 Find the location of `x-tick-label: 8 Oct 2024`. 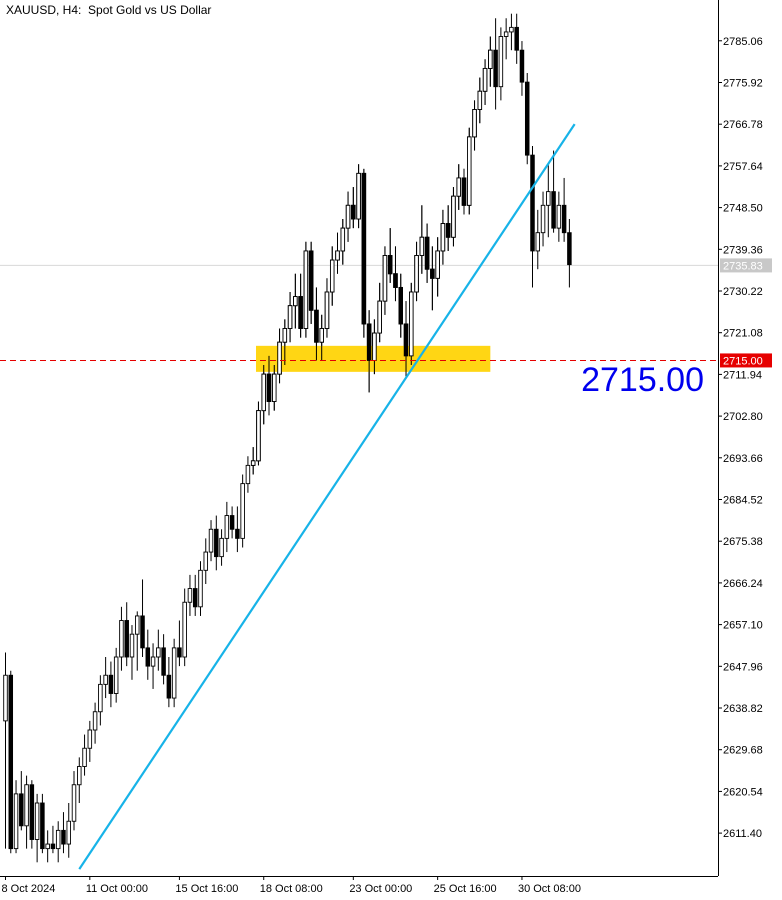

x-tick-label: 8 Oct 2024 is located at coordinates (29, 889).